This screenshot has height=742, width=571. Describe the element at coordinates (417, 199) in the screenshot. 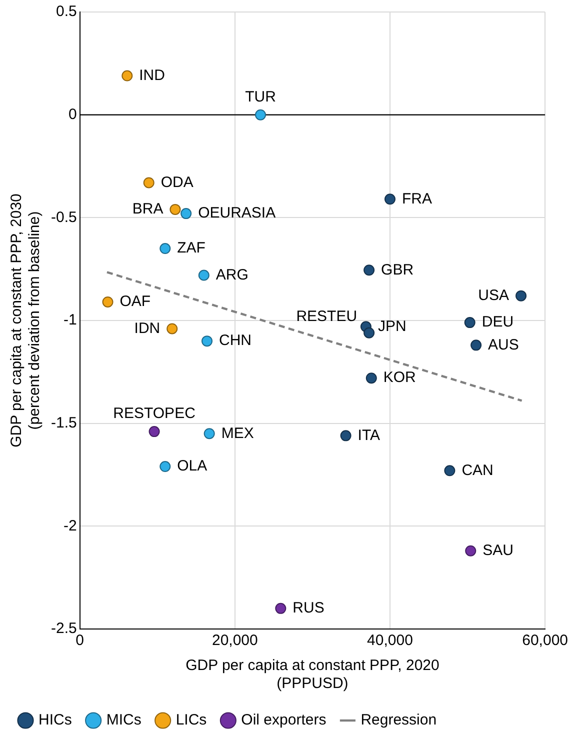

I see `annotation: FRA` at that location.